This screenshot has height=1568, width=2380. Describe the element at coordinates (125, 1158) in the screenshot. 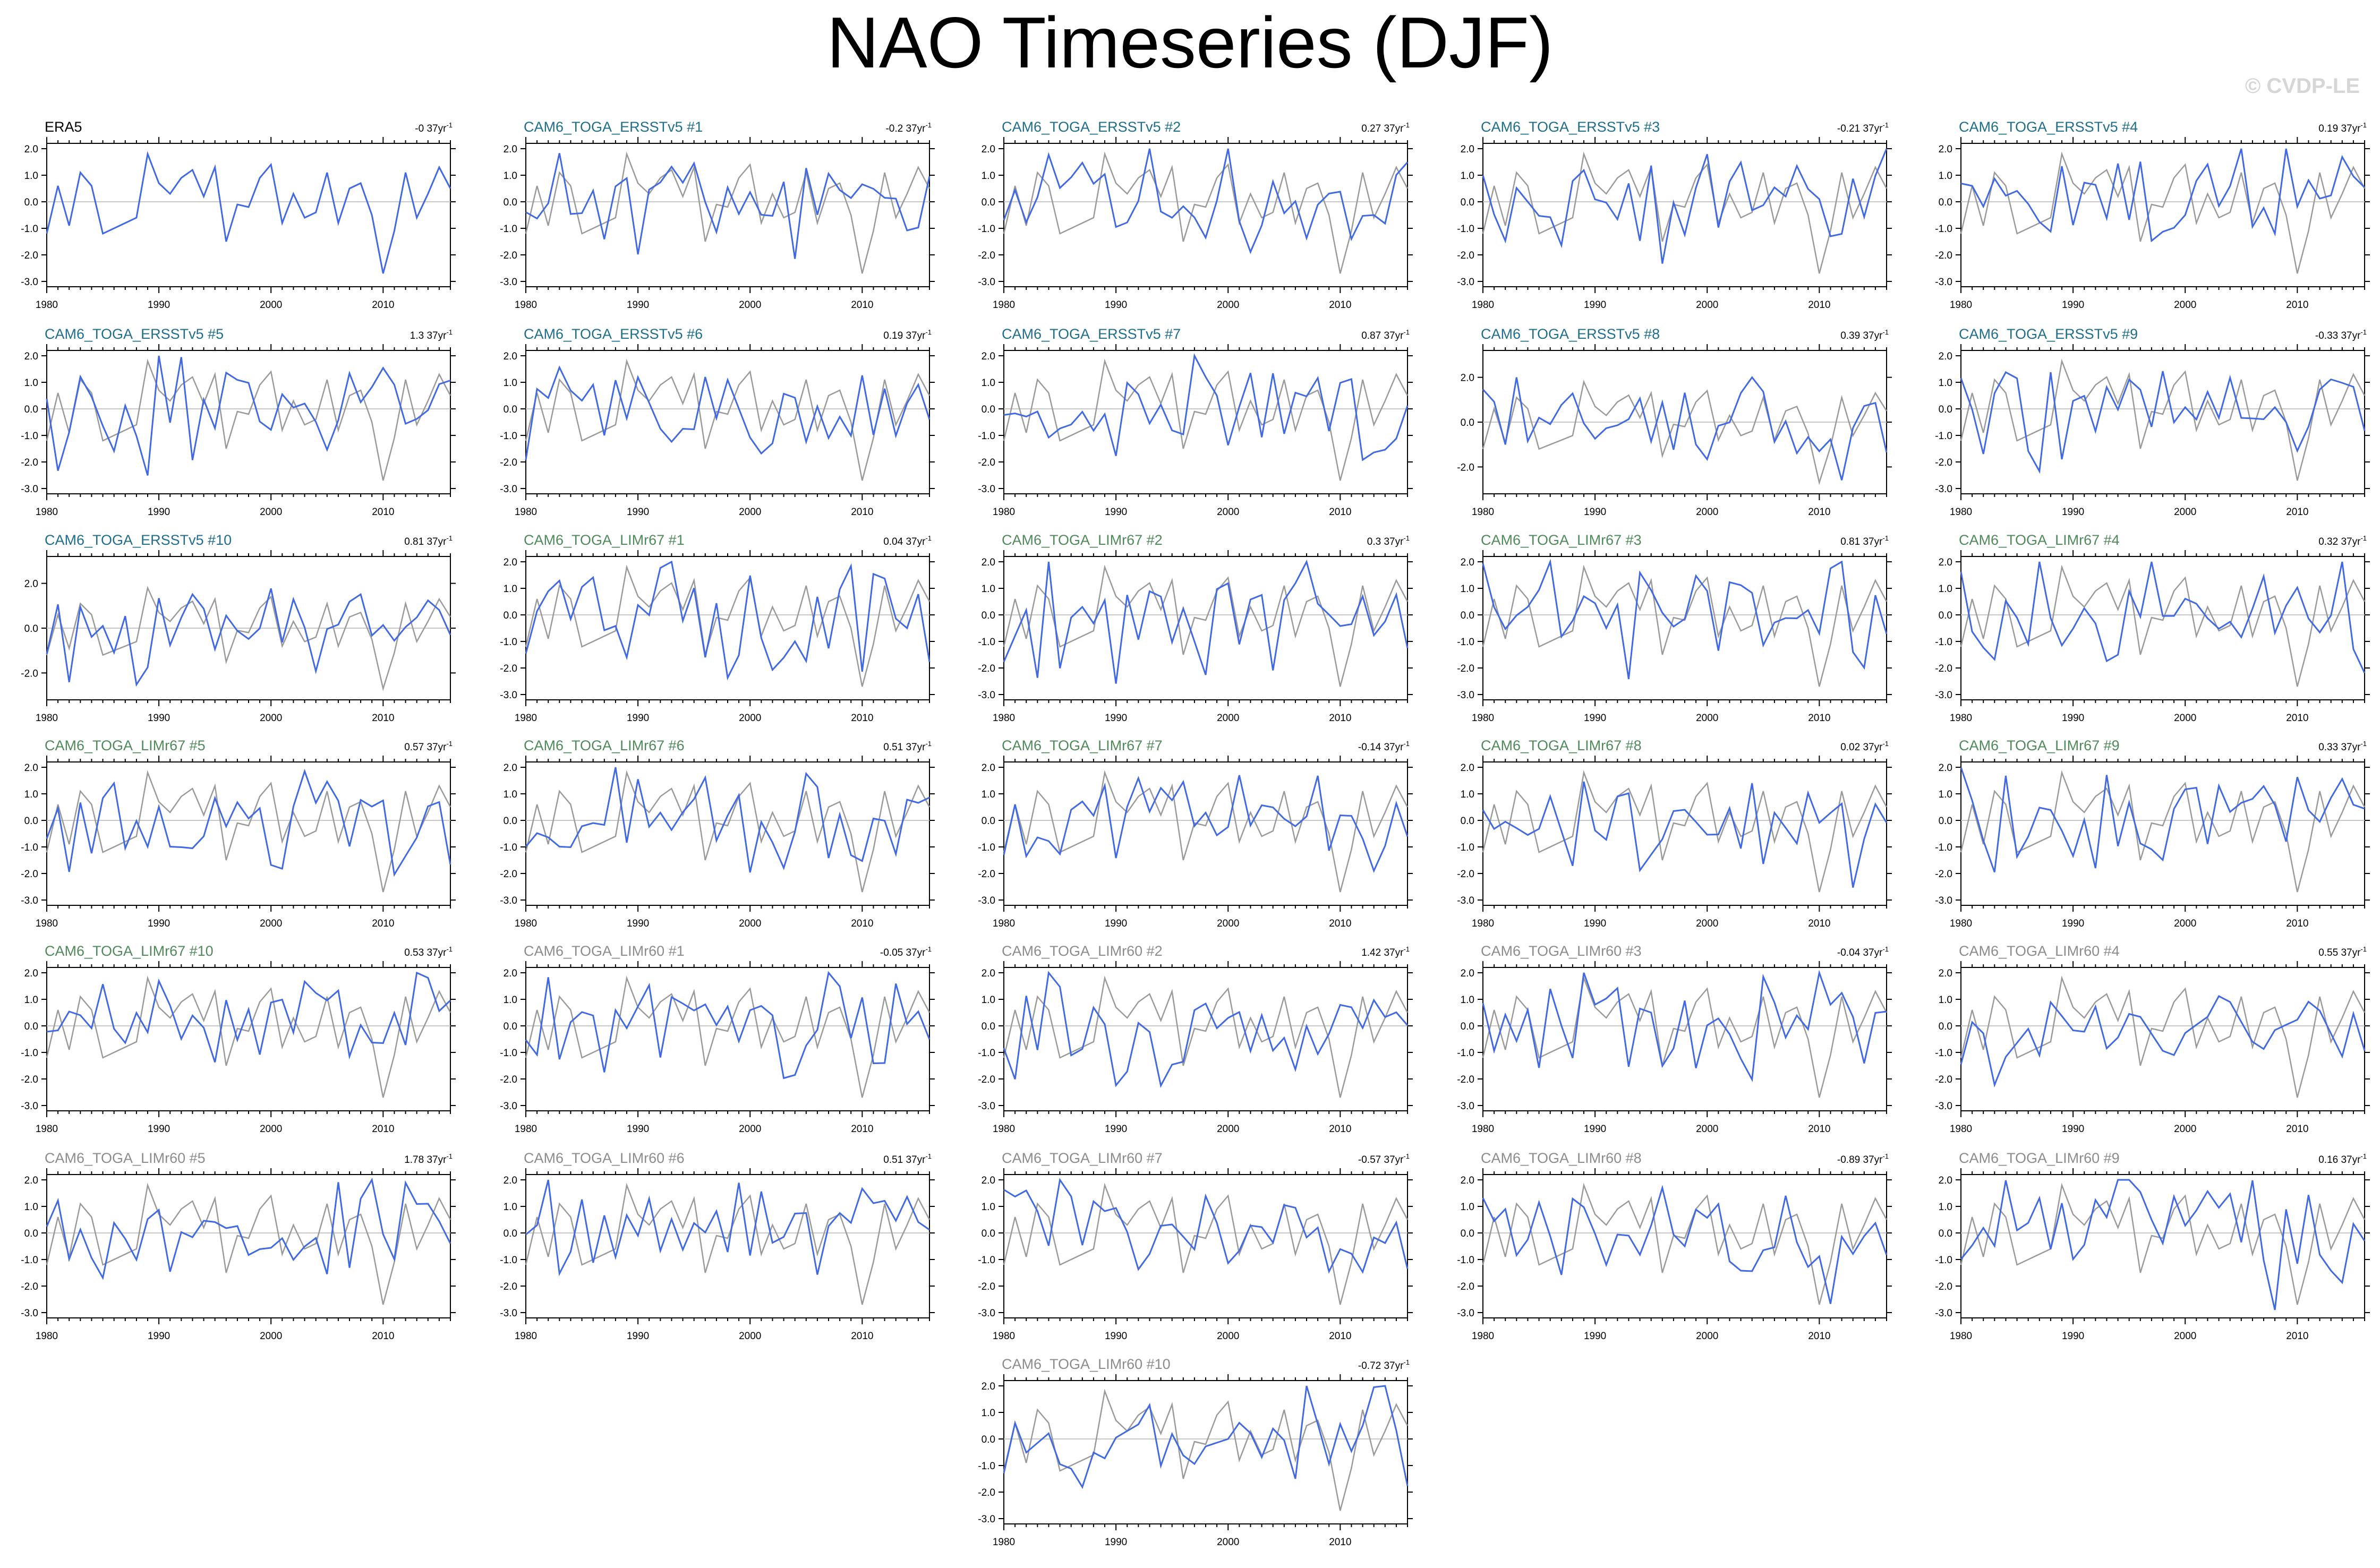

I see `panel-title: CAM6_TOGA_LIMr60 #5` at that location.